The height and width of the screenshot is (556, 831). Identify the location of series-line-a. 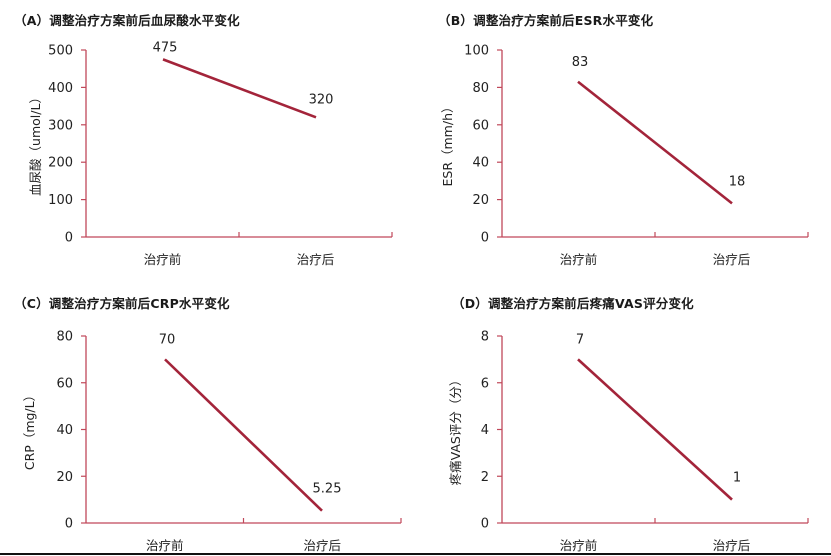
(239, 88).